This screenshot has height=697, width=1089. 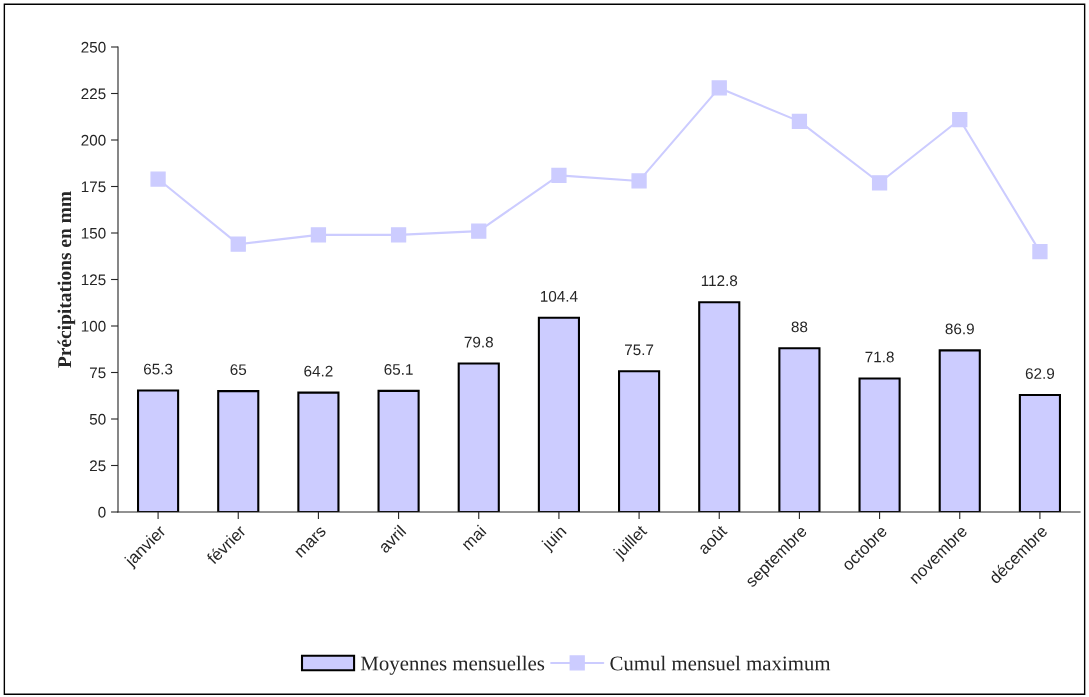 I want to click on data-label: 71.8, so click(x=879, y=357).